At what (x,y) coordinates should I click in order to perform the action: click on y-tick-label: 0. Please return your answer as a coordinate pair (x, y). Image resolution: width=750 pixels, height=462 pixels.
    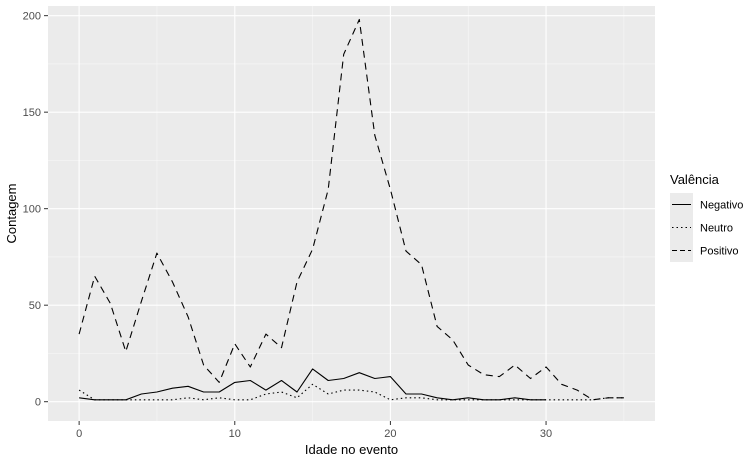
    Looking at the image, I should click on (38, 403).